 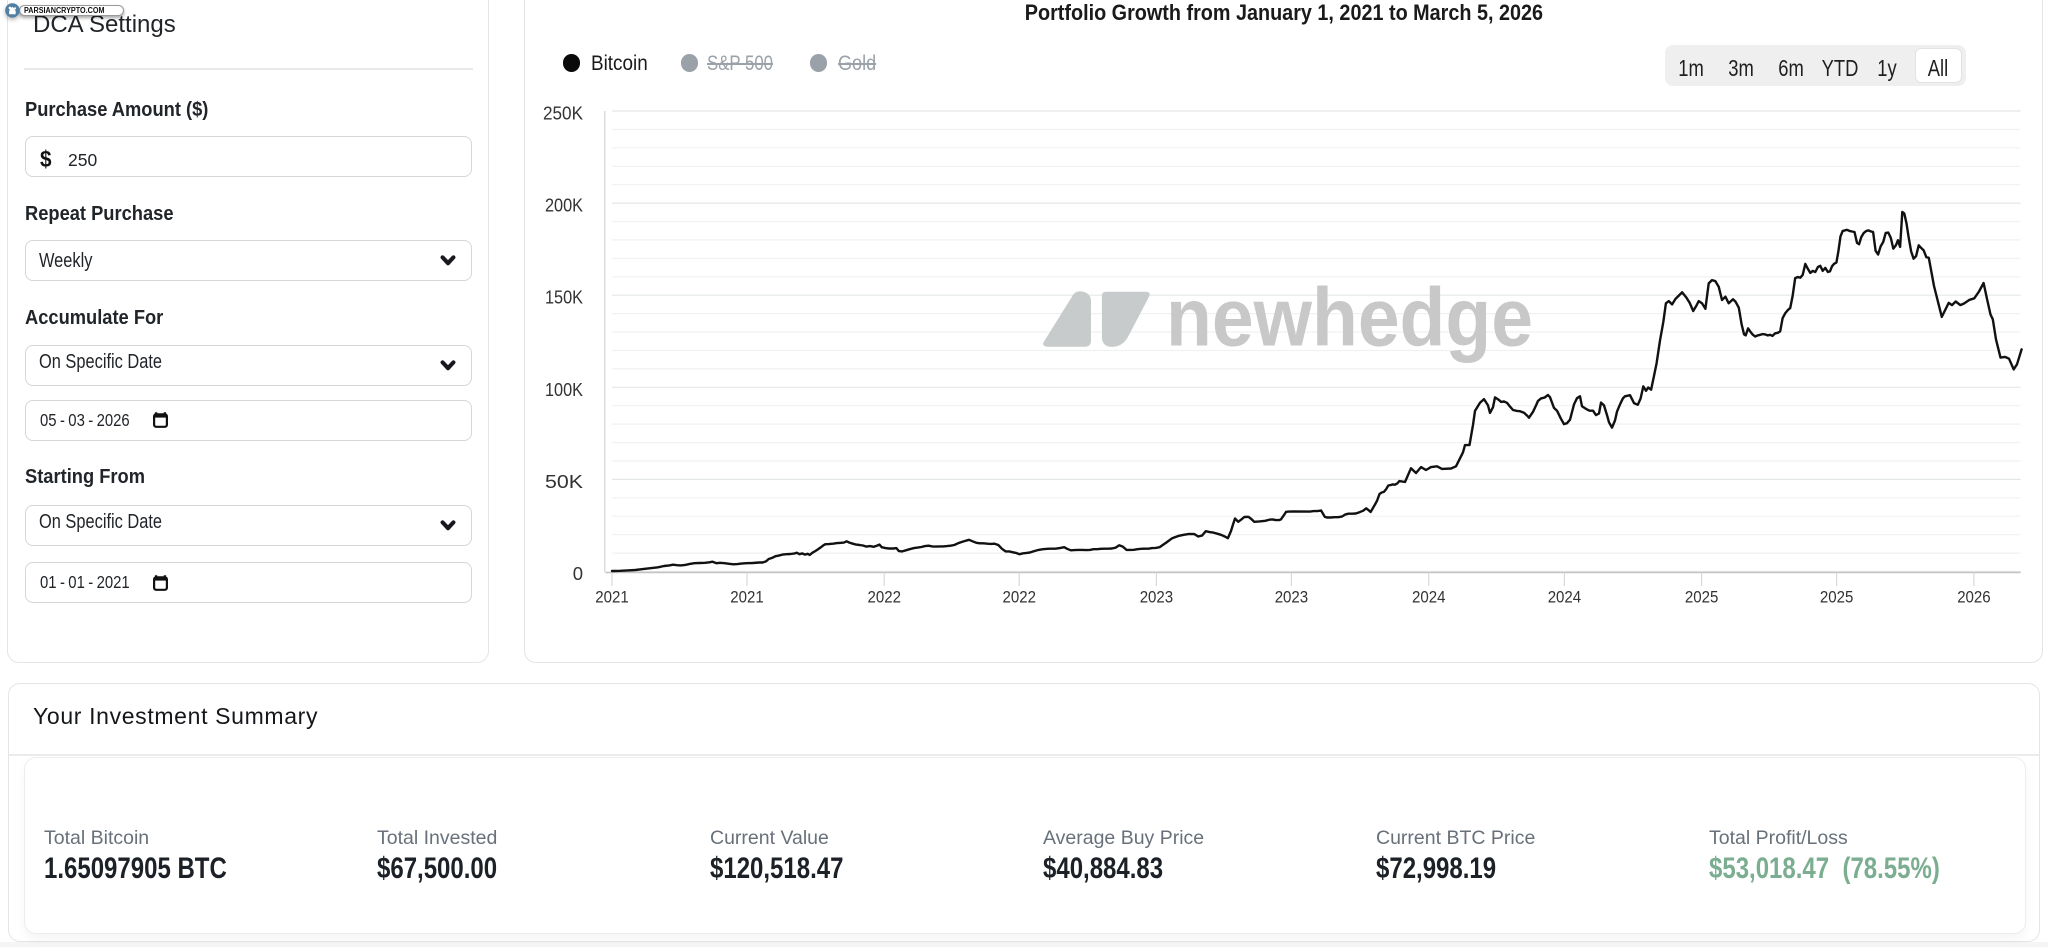 I want to click on svg-text: 50K, so click(x=564, y=481).